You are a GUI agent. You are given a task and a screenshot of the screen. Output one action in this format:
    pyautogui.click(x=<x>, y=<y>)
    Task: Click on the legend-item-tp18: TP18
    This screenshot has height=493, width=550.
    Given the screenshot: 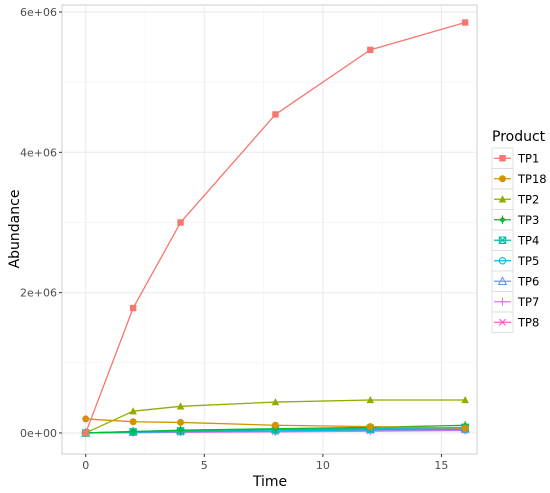 What is the action you would take?
    pyautogui.click(x=519, y=179)
    